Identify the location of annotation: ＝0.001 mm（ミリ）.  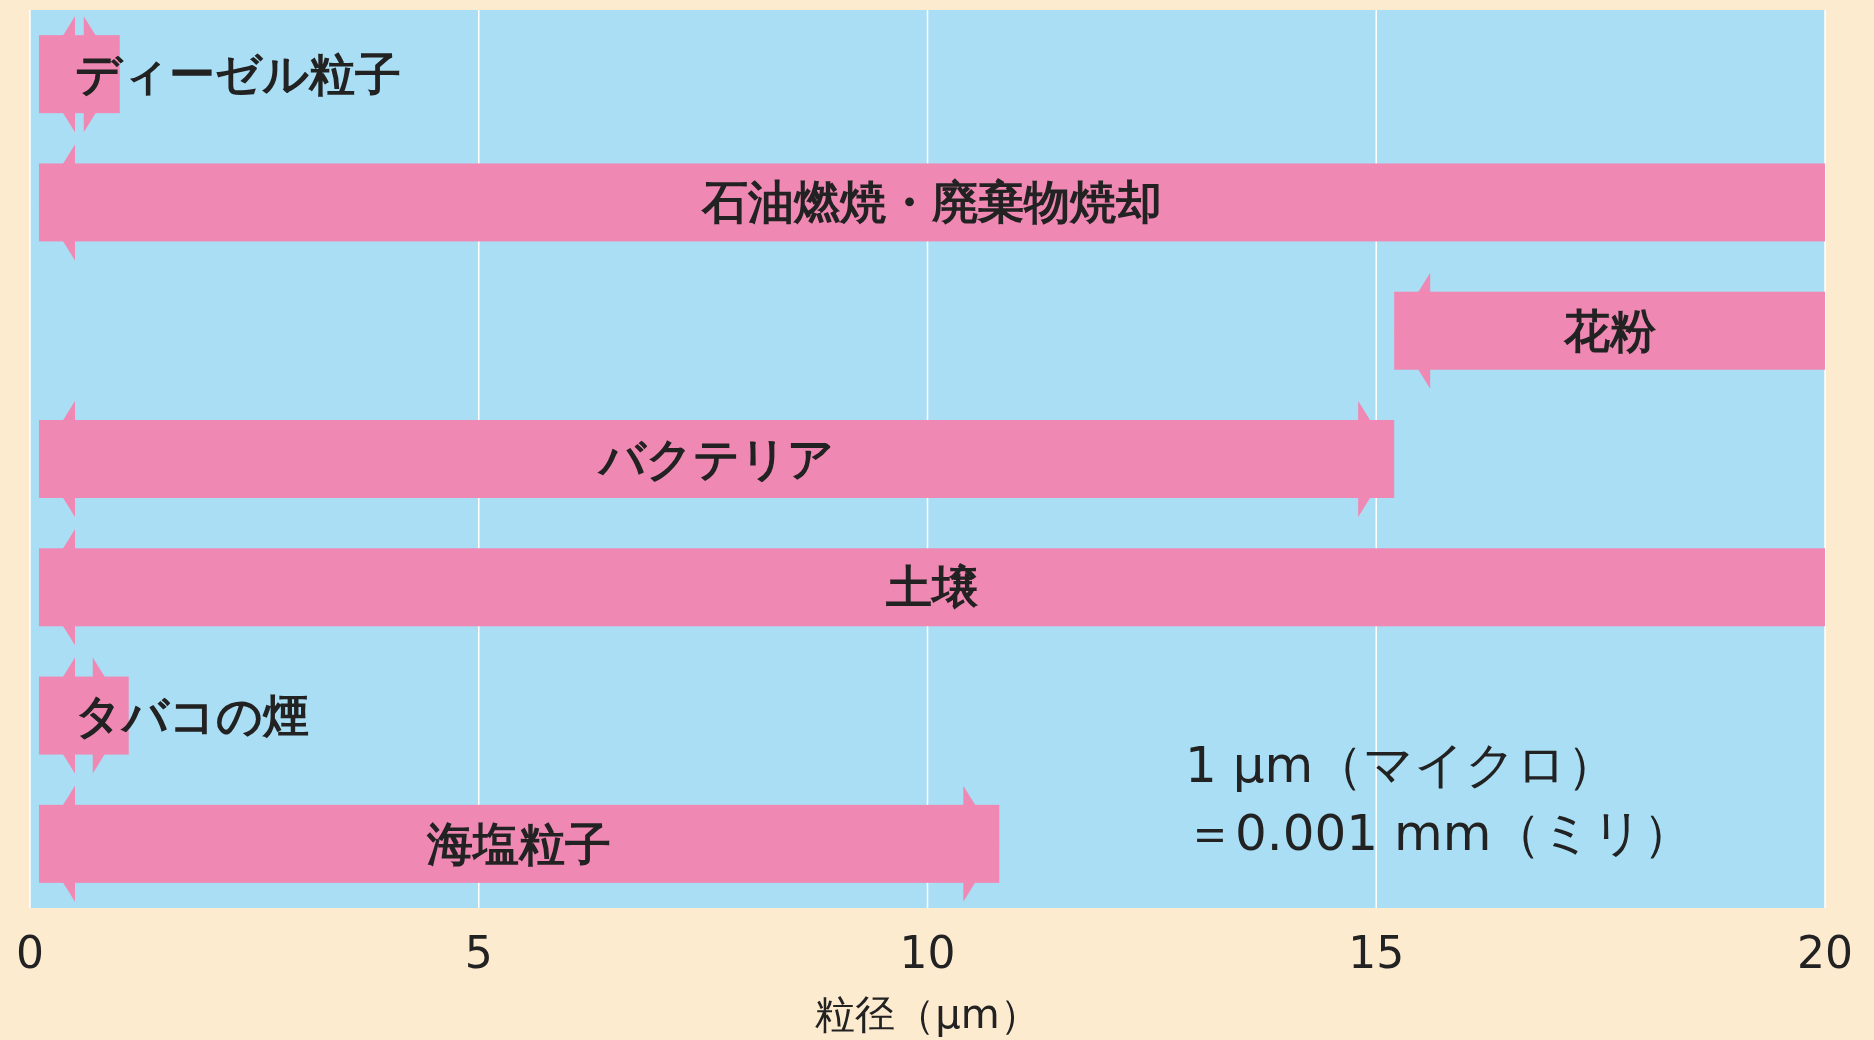
(1439, 833).